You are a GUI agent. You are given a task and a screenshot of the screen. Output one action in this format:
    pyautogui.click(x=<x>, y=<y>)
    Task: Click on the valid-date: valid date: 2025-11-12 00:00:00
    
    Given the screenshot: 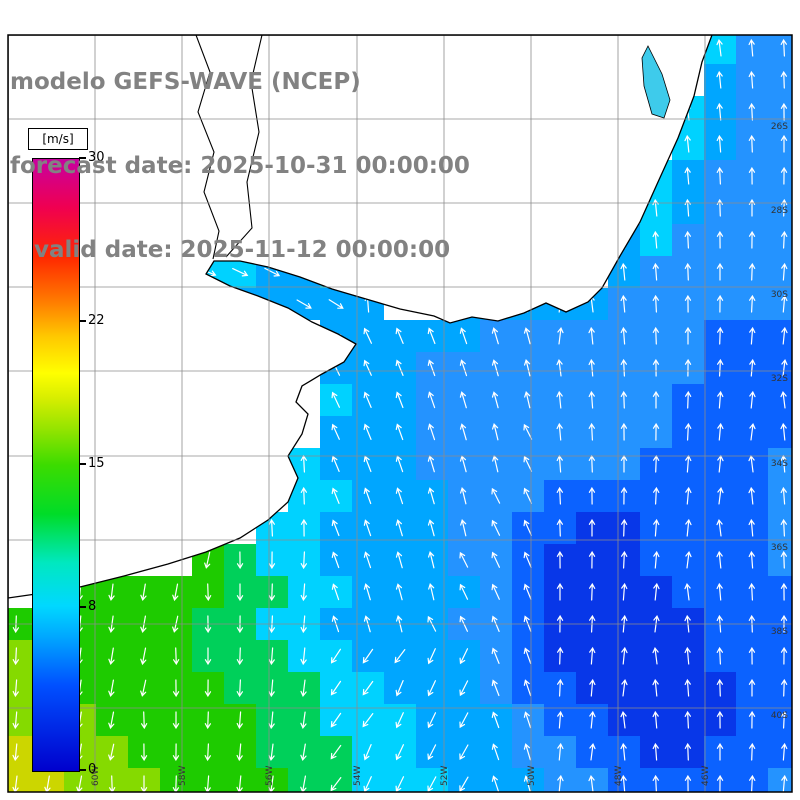 What is the action you would take?
    pyautogui.click(x=230, y=250)
    